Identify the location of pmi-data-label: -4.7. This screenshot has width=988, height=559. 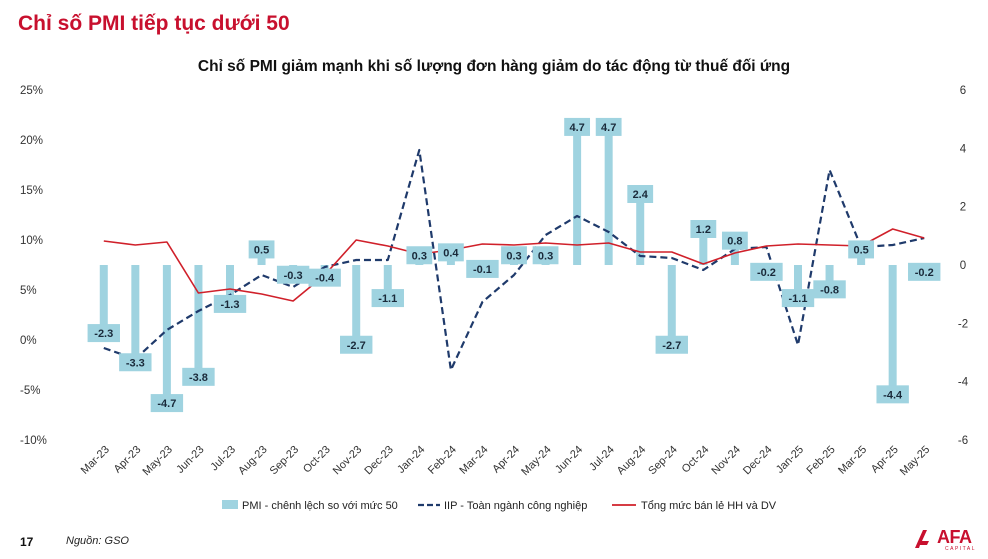
(167, 403).